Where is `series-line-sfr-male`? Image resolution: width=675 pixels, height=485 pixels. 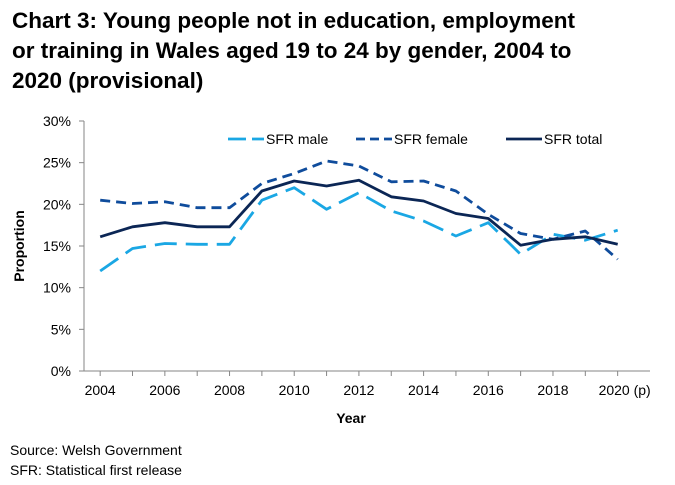
series-line-sfr-male is located at coordinates (359, 229).